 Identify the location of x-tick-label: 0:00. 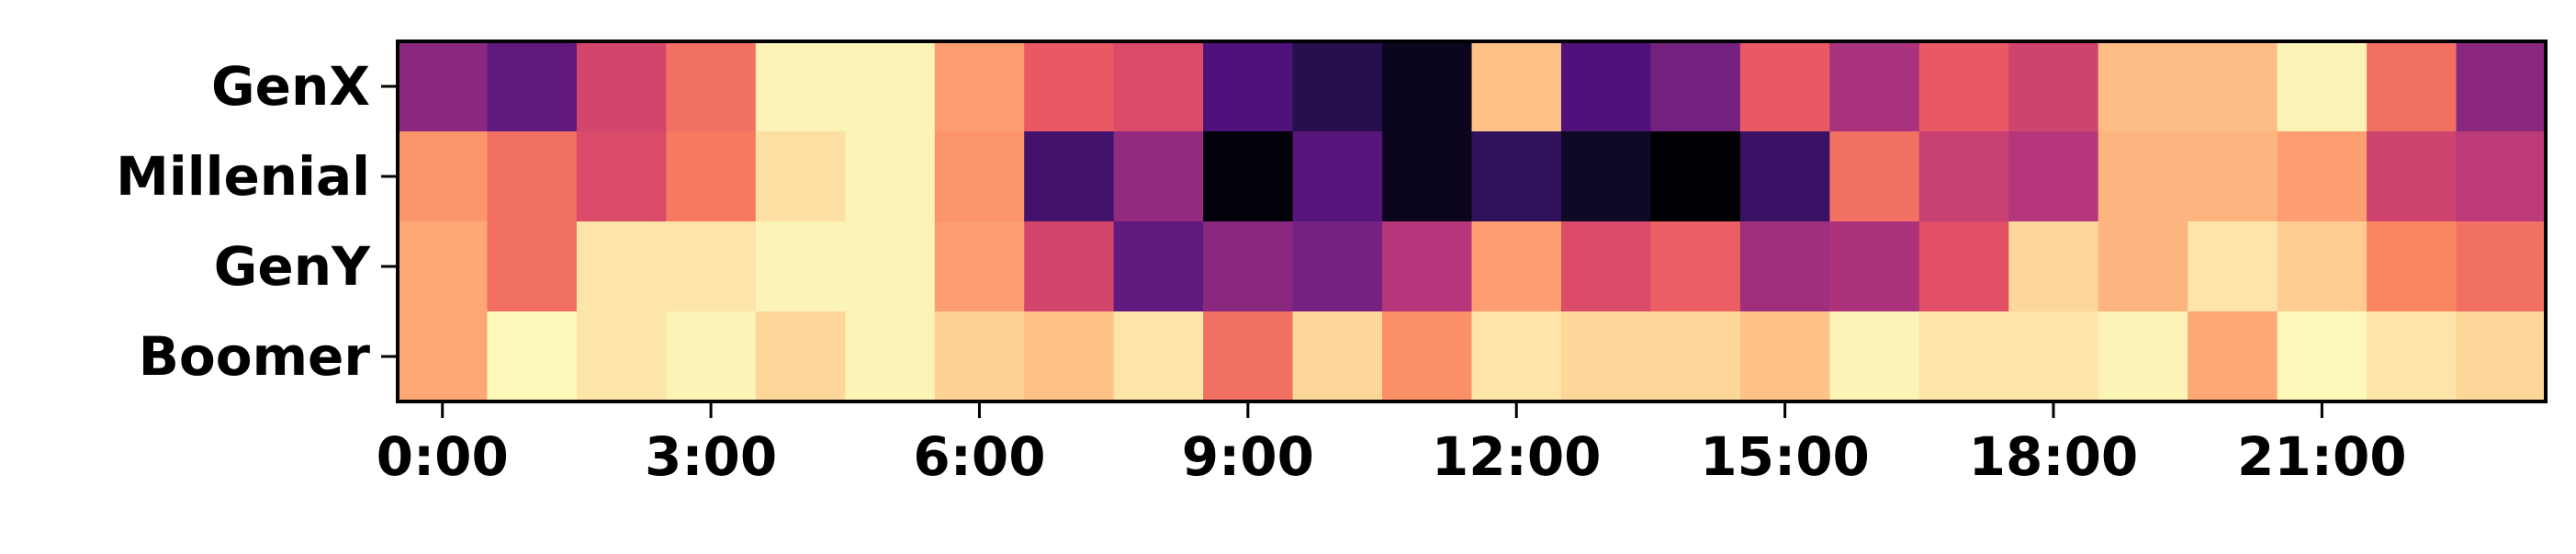
(443, 456).